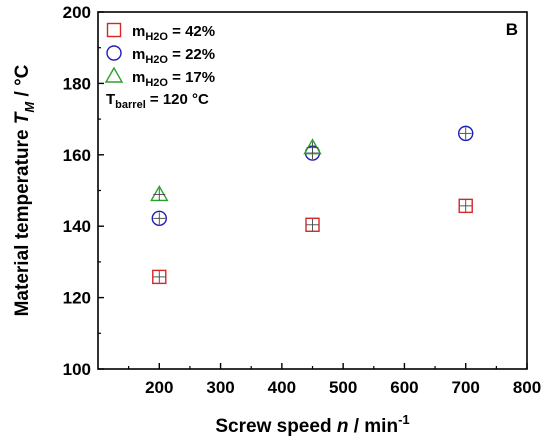 This screenshot has height=444, width=550. What do you see at coordinates (22, 117) in the screenshot?
I see `y-axis-label-var: T` at bounding box center [22, 117].